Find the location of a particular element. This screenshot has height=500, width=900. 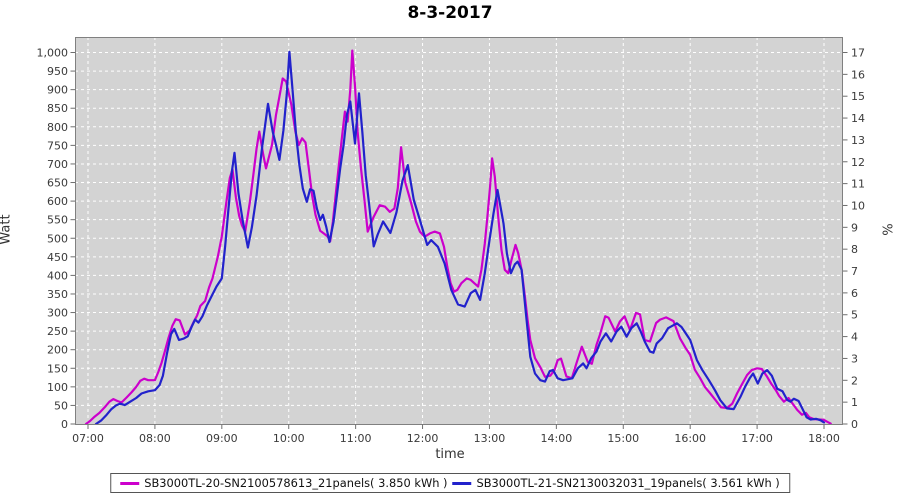

legend-swatch-series2 is located at coordinates (462, 483).